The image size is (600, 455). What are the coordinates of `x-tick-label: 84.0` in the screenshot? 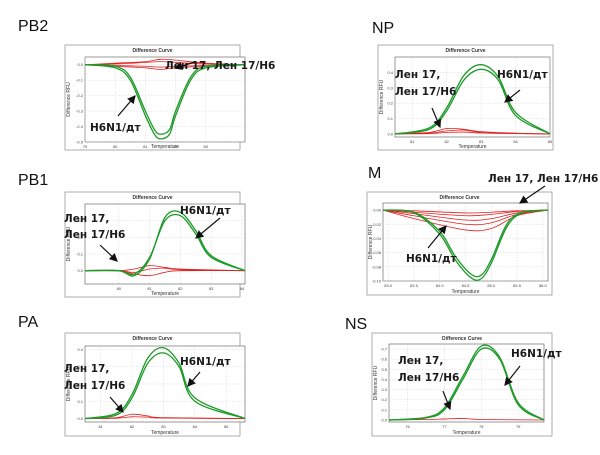 It's located at (440, 285).